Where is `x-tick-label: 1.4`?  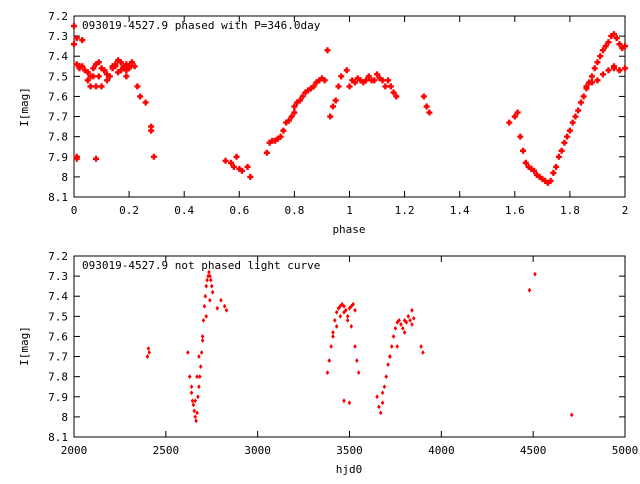 x-tick-label: 1.4 is located at coordinates (460, 210).